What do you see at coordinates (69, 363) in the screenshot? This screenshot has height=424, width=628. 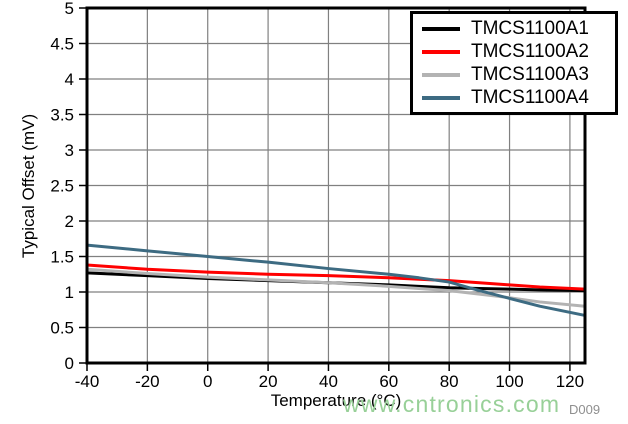 I see `y-tick-label: 0` at bounding box center [69, 363].